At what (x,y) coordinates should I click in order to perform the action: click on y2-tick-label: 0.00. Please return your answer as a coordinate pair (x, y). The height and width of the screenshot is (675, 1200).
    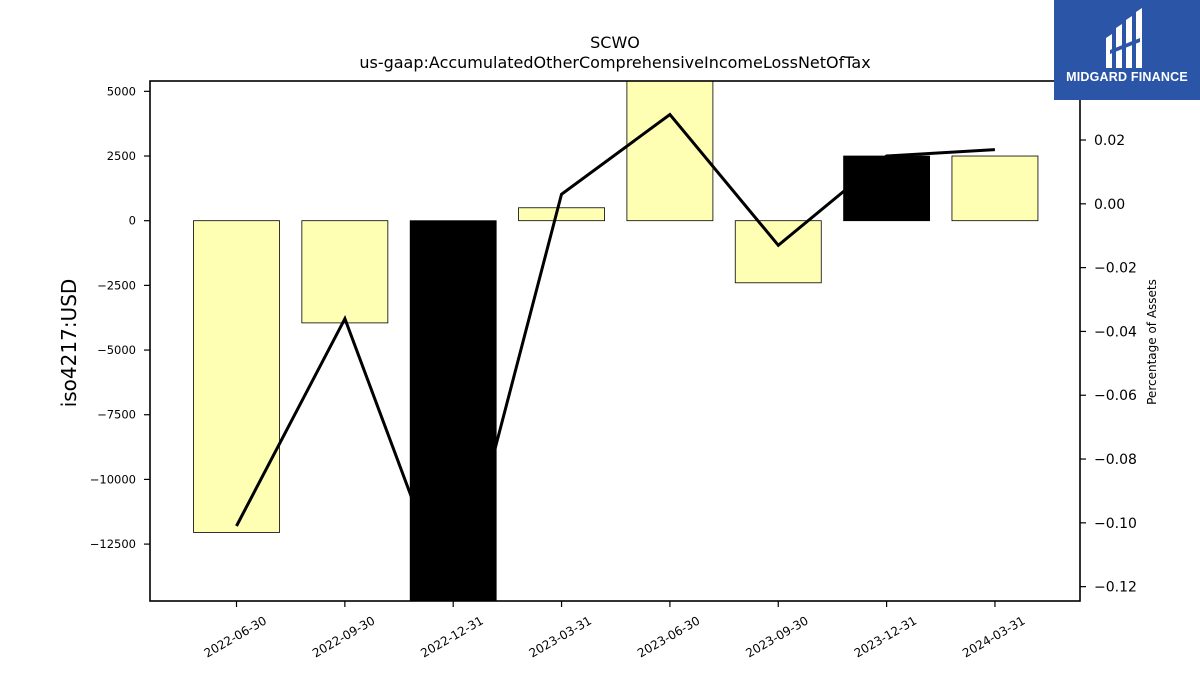
    Looking at the image, I should click on (1109, 205).